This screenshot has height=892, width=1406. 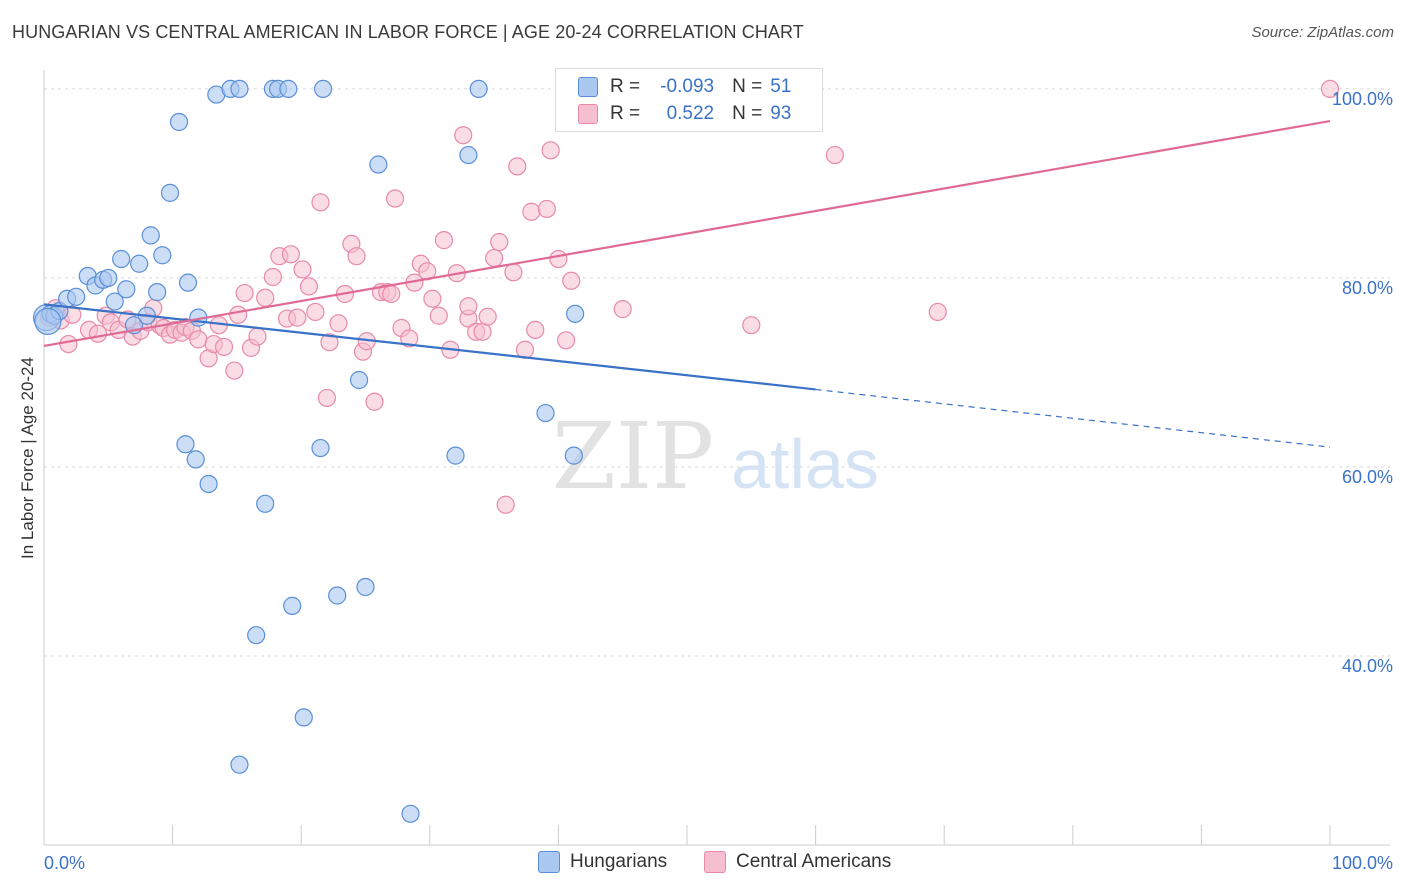 I want to click on y-tick-label: 40.0%, so click(x=1367, y=666).